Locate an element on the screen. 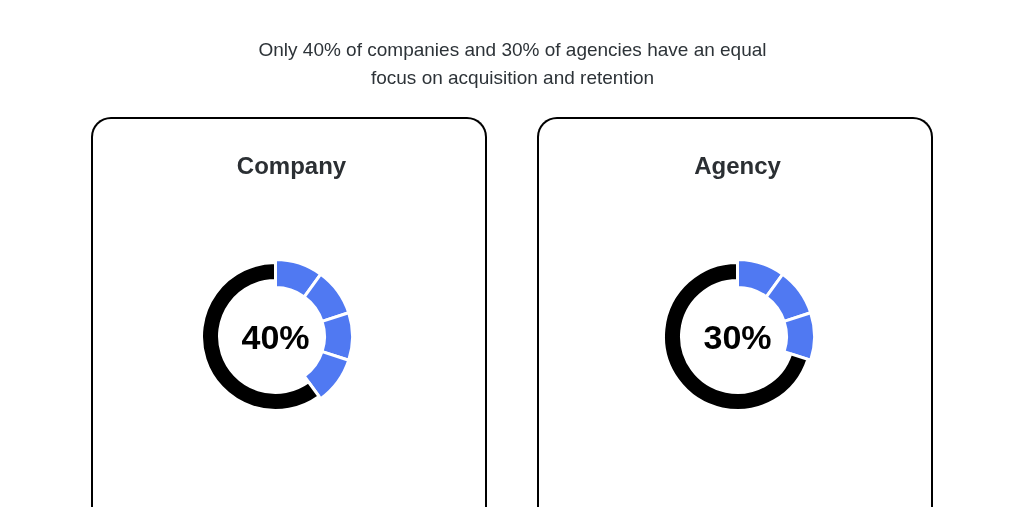 The height and width of the screenshot is (512, 1024). chart-title: Agency is located at coordinates (738, 165).